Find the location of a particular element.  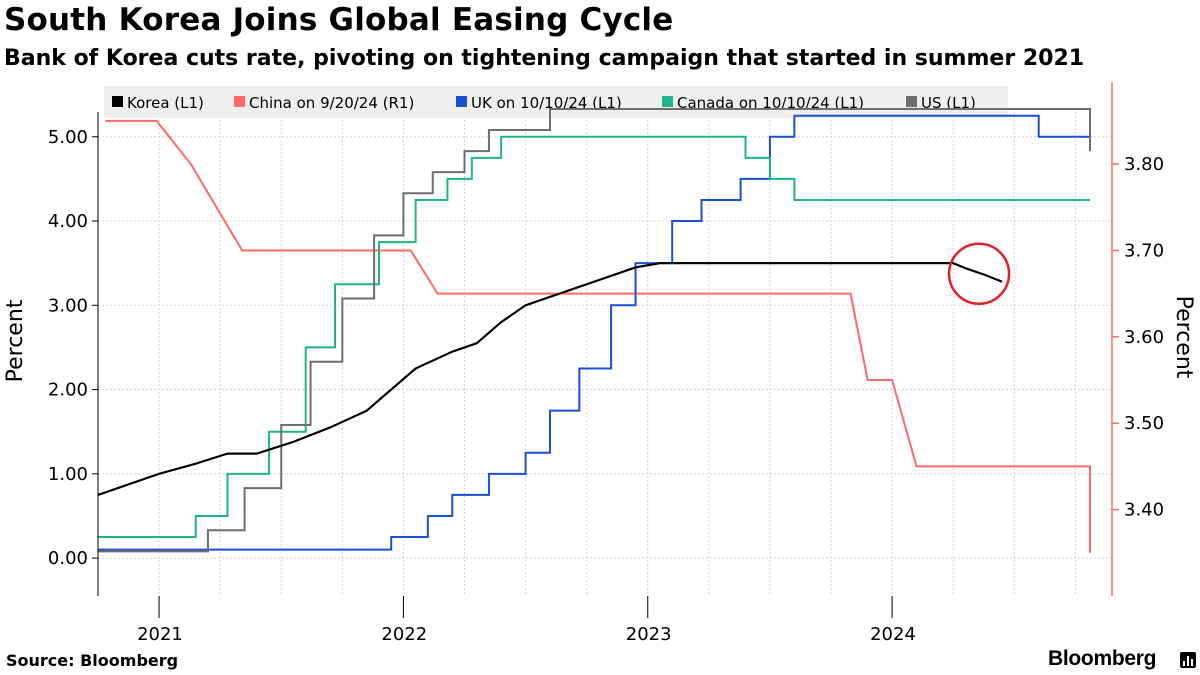

x-tick-label: 2024 is located at coordinates (893, 634).